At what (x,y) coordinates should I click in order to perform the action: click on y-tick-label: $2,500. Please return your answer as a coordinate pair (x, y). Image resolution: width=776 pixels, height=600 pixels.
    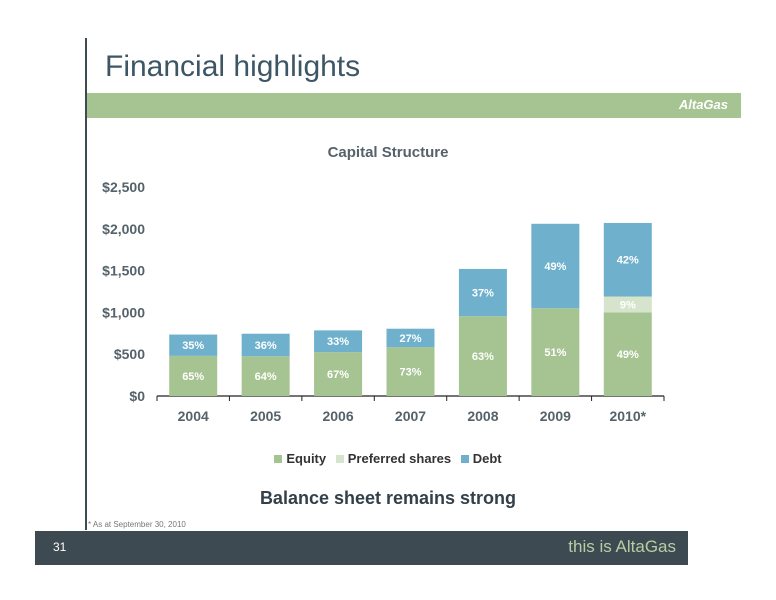
    Looking at the image, I should click on (123, 187).